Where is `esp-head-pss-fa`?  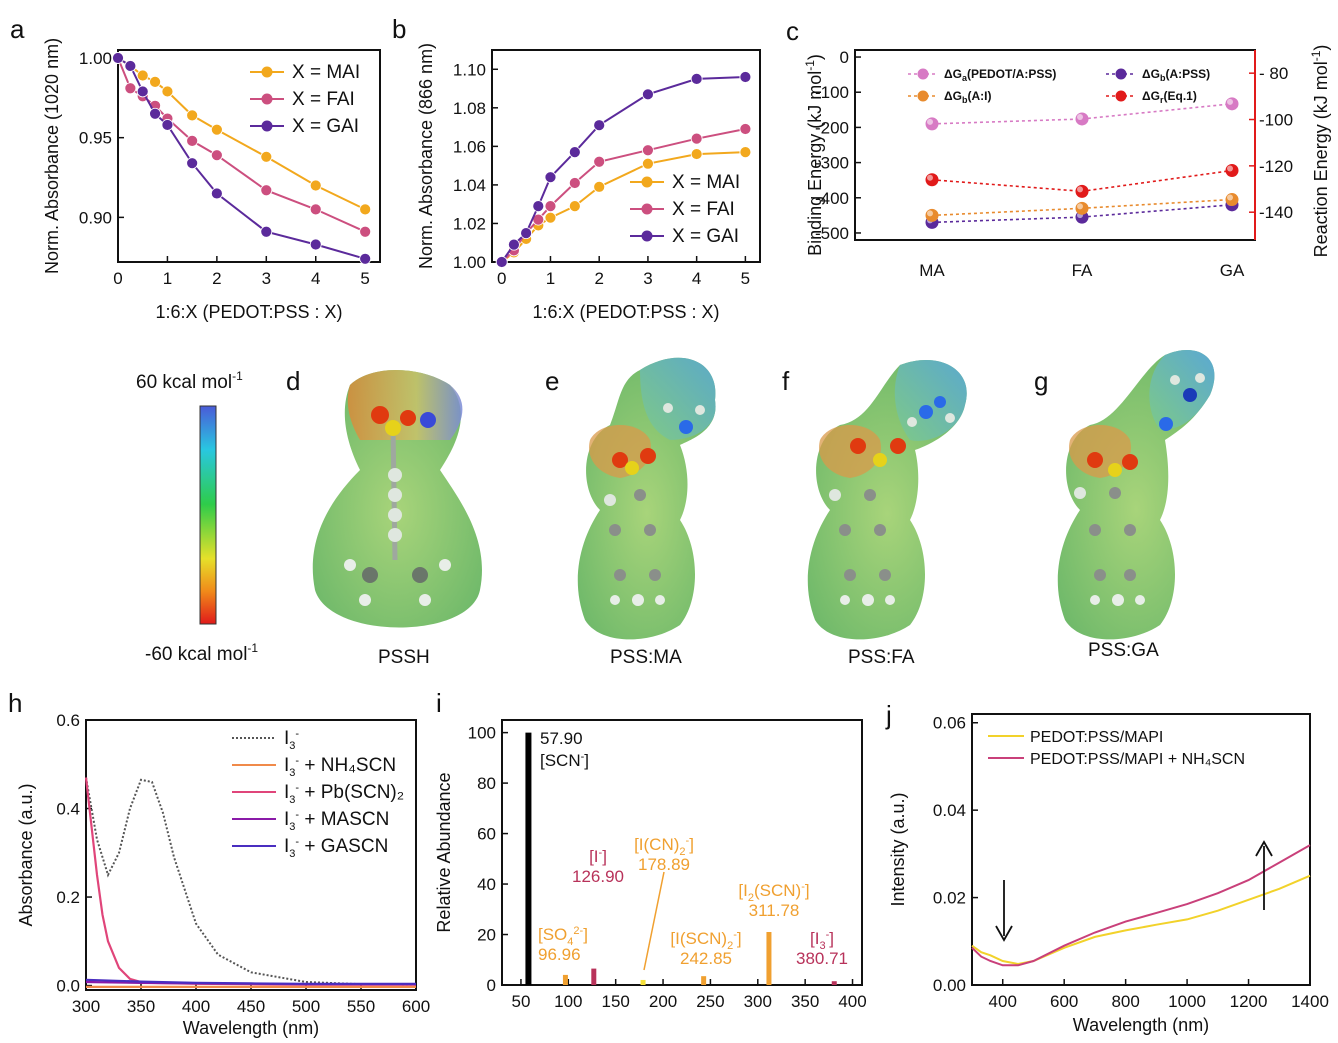 esp-head-pss-fa is located at coordinates (930, 400).